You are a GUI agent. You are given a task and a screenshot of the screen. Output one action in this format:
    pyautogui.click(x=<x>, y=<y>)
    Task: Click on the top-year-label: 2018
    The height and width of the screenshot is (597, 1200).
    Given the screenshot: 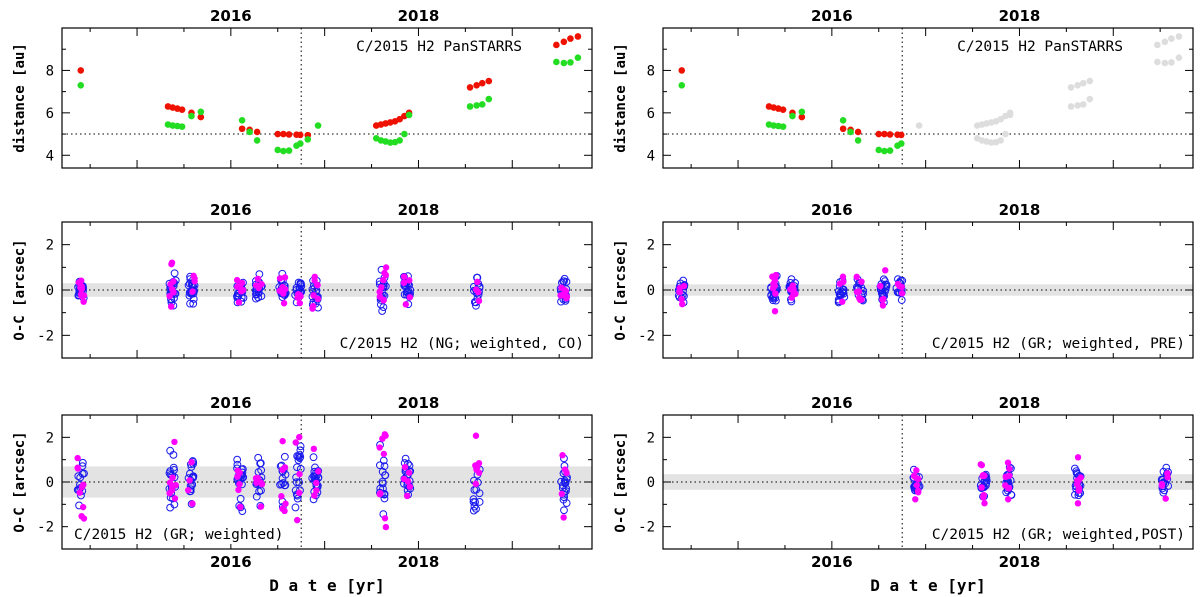 What is the action you would take?
    pyautogui.click(x=419, y=16)
    